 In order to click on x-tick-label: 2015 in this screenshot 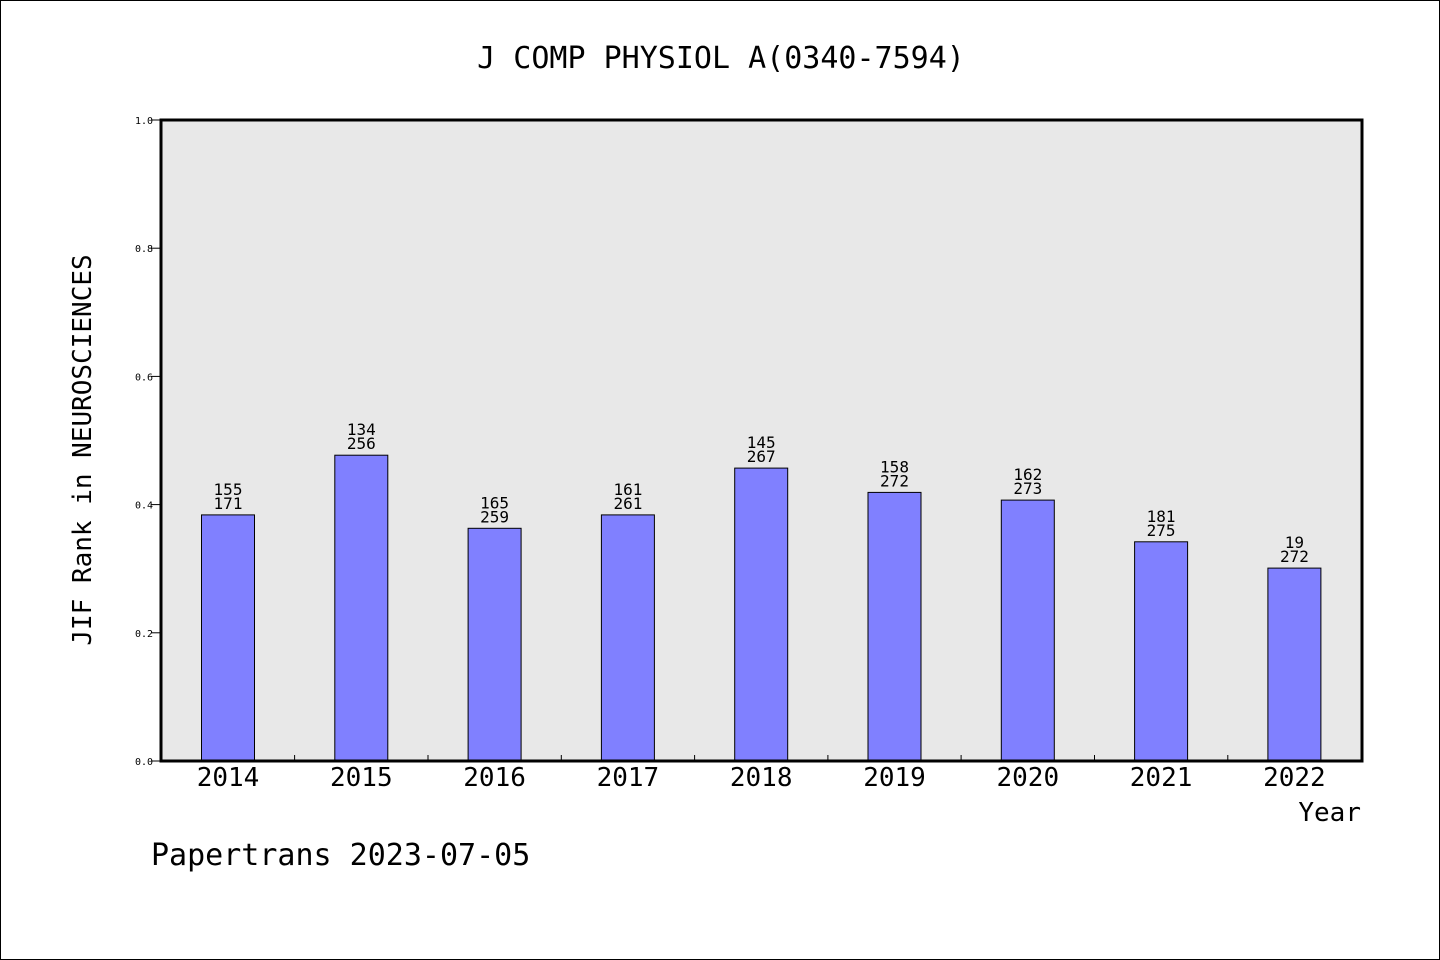, I will do `click(361, 778)`.